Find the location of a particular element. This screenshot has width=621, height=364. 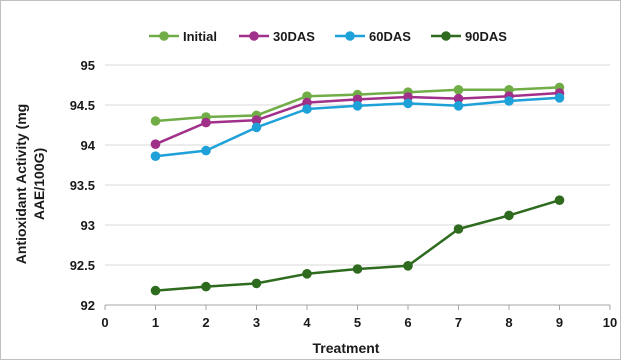

x-tick-label: 9 is located at coordinates (559, 322).